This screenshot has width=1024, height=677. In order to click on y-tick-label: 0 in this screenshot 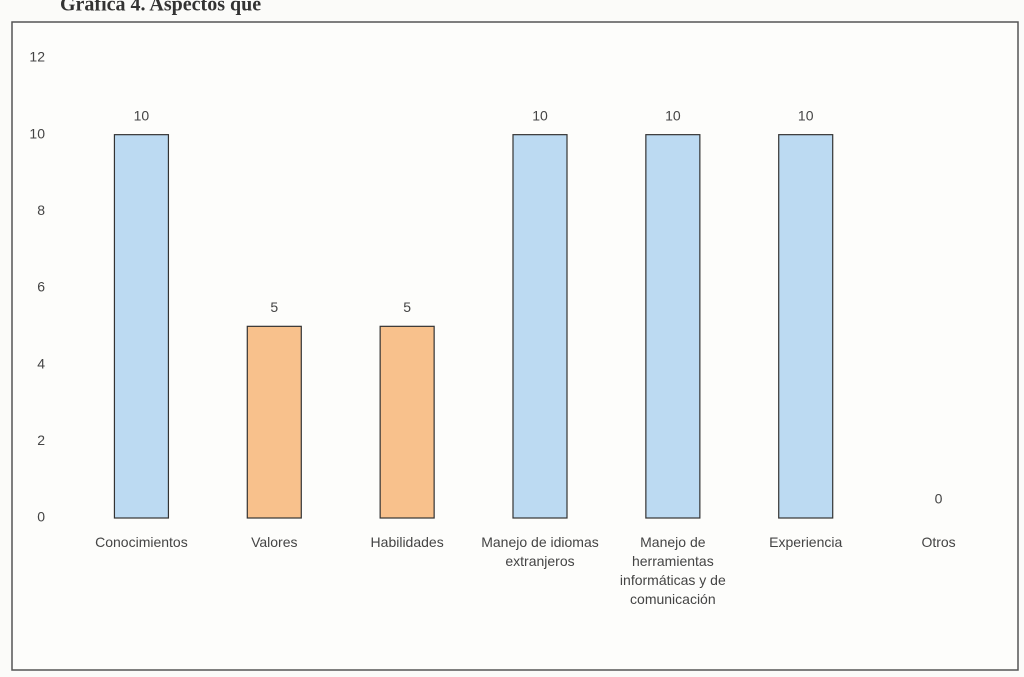, I will do `click(41, 517)`.